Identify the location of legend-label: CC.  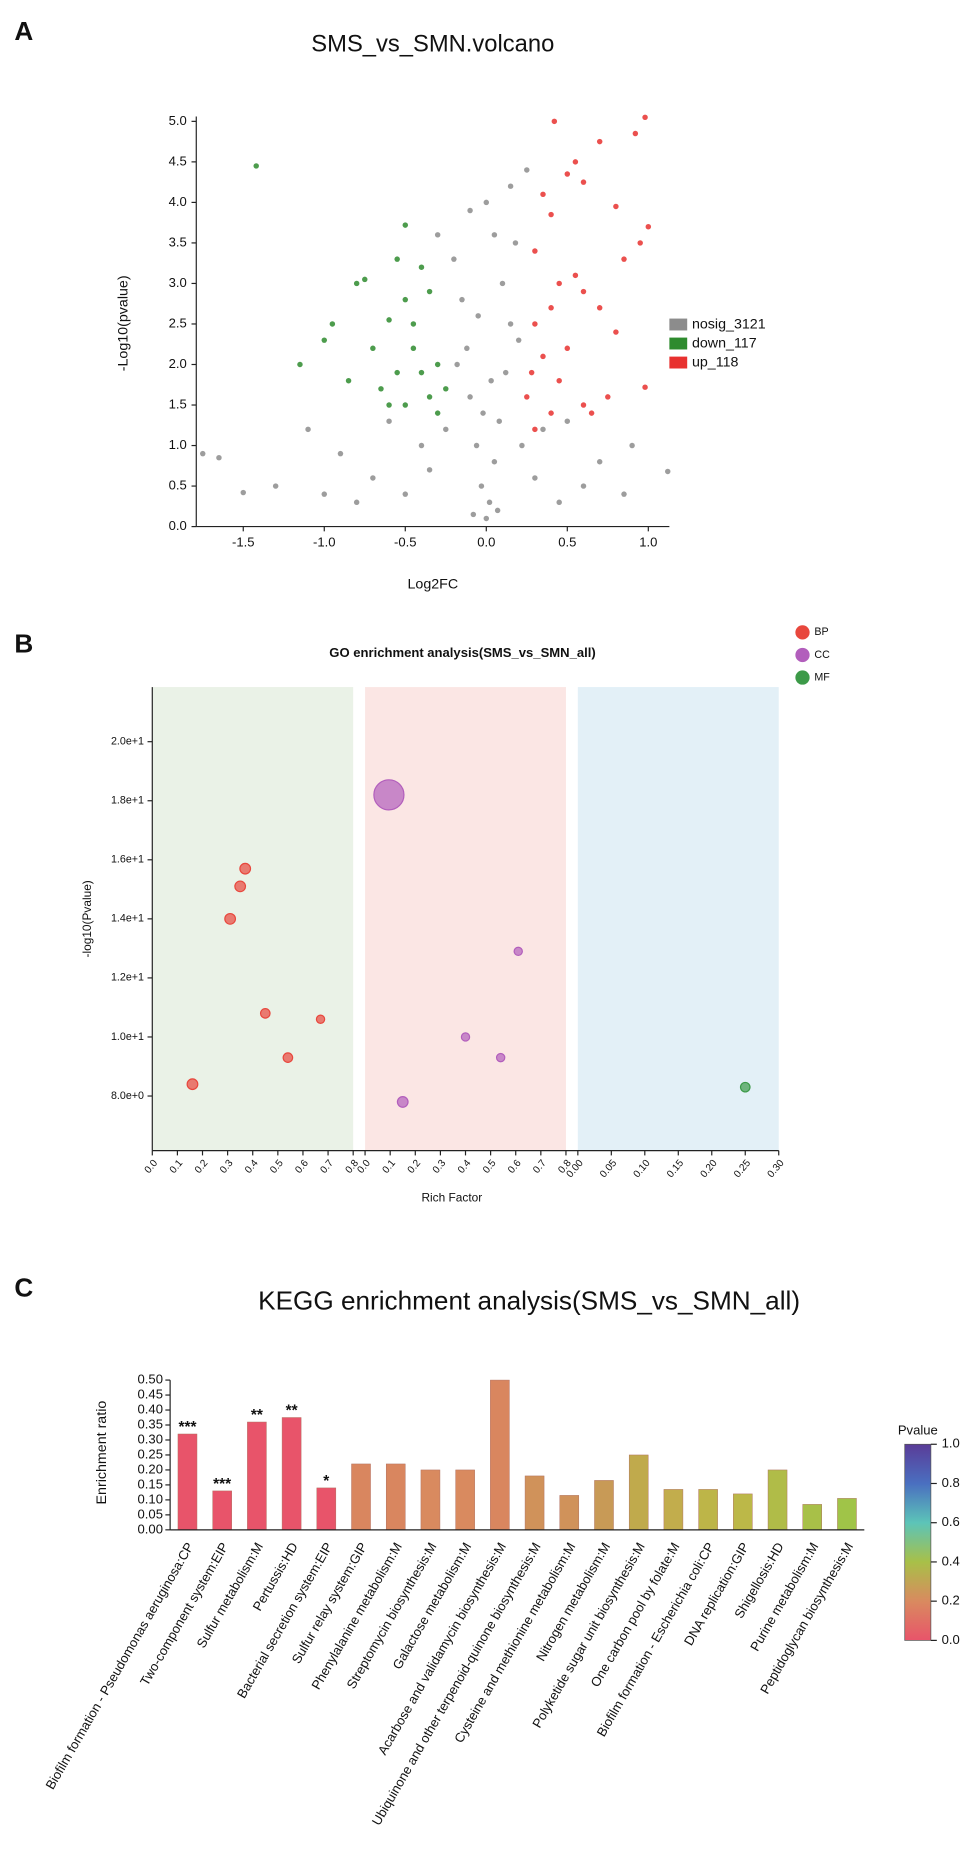
(822, 655).